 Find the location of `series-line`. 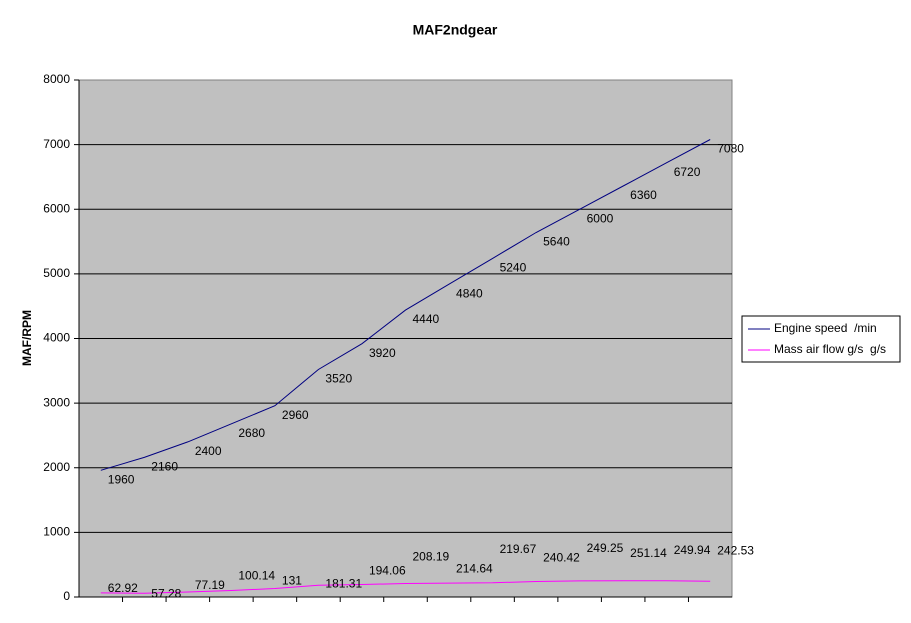

series-line is located at coordinates (405, 587).